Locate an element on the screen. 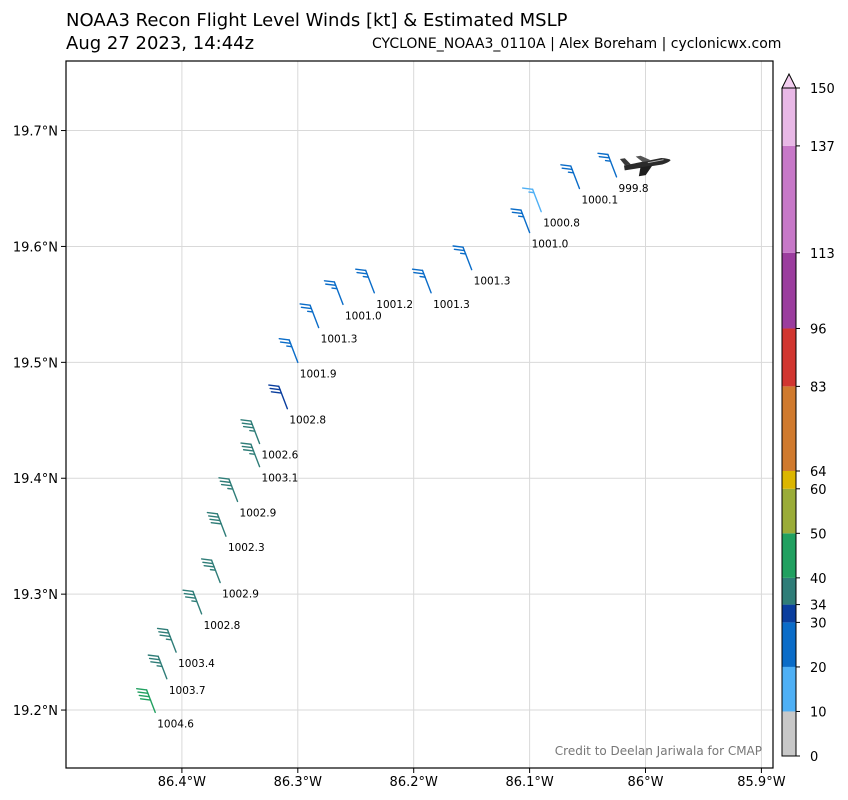 The image size is (848, 800). mslp-label: 1001.9 is located at coordinates (318, 374).